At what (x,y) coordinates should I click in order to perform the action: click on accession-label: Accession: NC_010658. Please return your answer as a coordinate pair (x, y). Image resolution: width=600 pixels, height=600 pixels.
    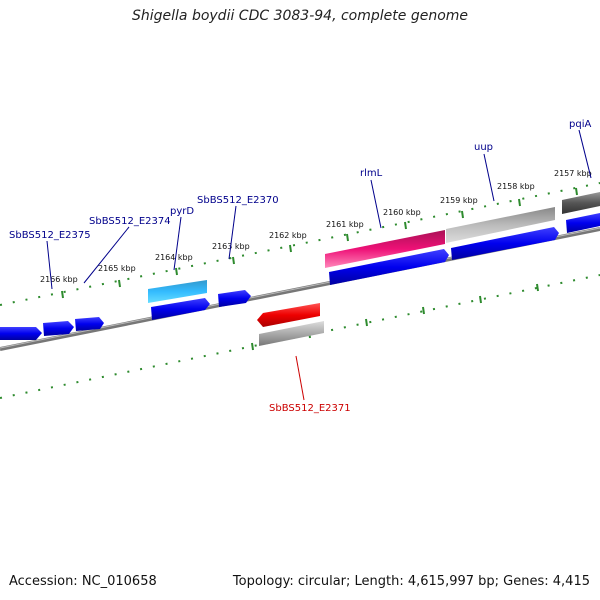
    Looking at the image, I should click on (83, 581).